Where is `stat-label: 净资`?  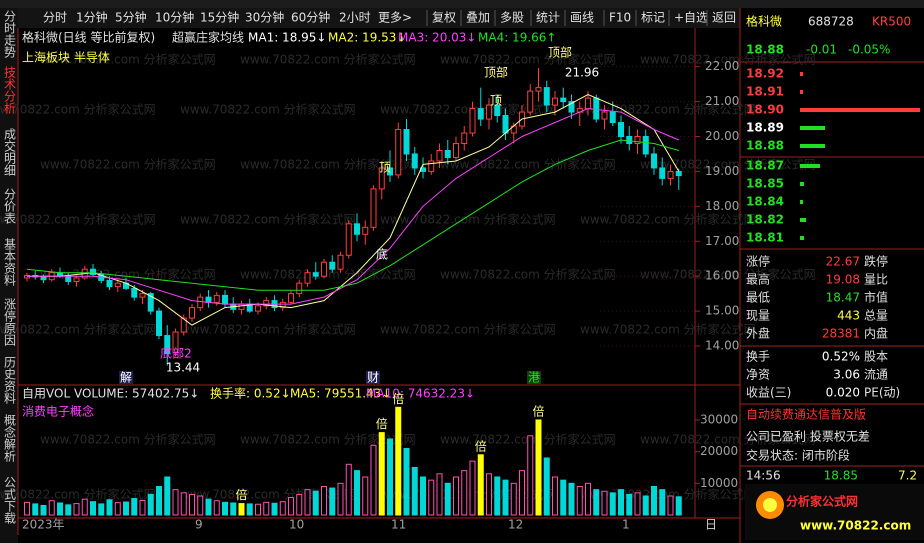 stat-label: 净资 is located at coordinates (758, 375).